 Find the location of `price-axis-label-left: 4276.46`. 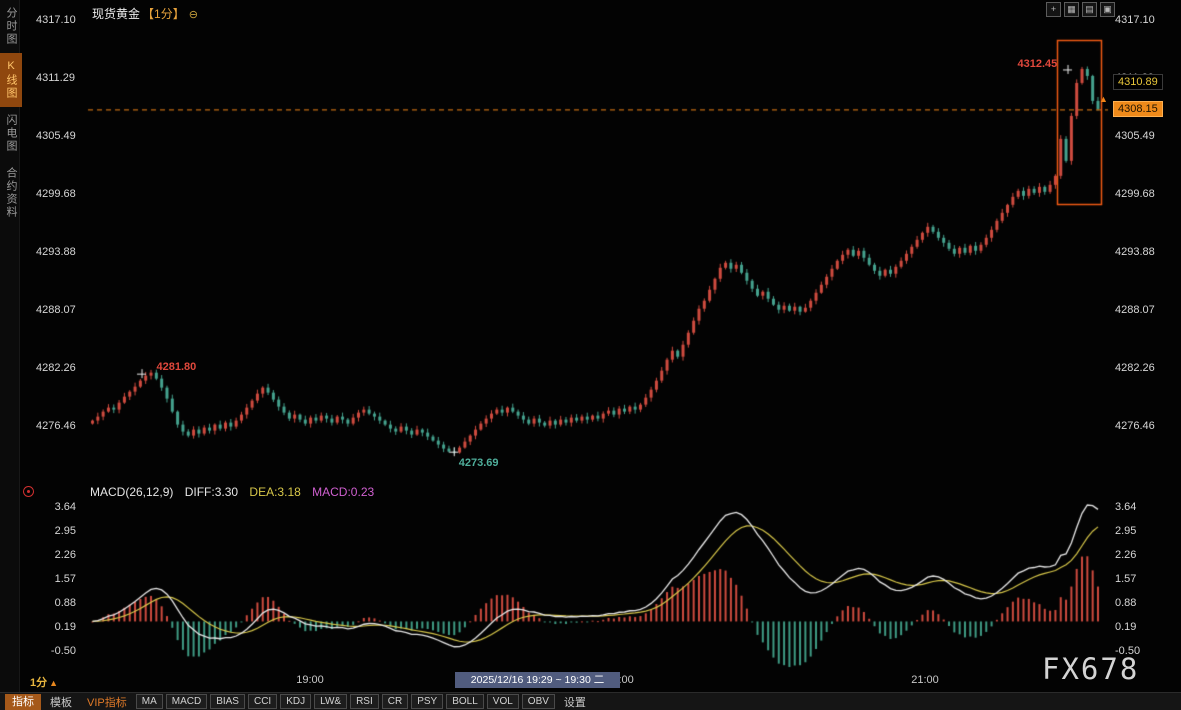

price-axis-label-left: 4276.46 is located at coordinates (56, 426).